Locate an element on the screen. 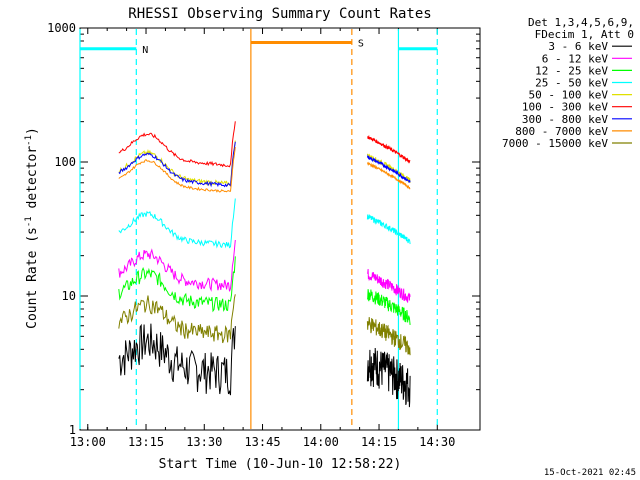 The image size is (640, 480). y-tick-label: 100 is located at coordinates (65, 162).